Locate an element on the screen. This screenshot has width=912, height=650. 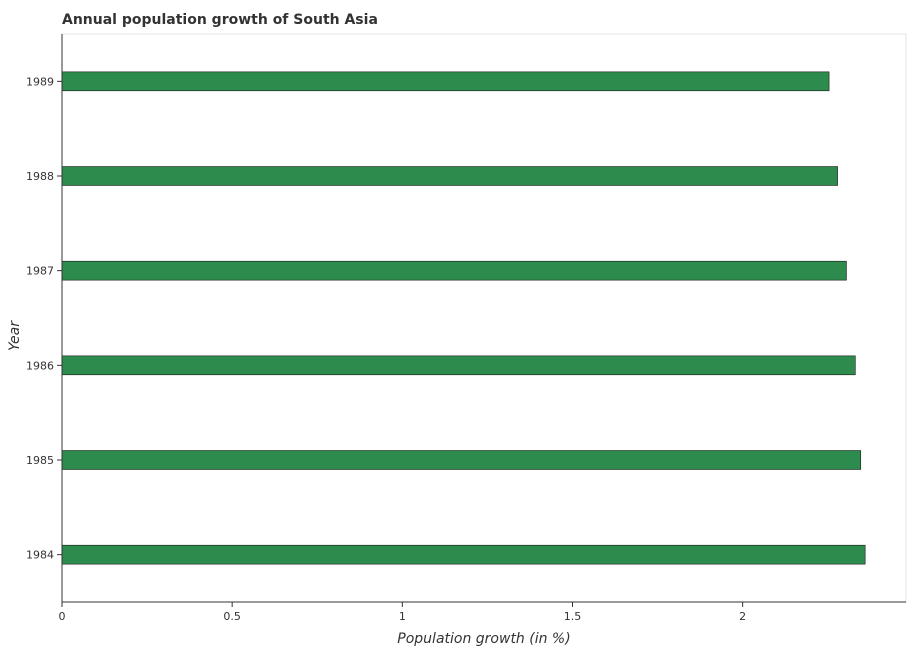
y-tick-label: 1985 is located at coordinates (40, 460).